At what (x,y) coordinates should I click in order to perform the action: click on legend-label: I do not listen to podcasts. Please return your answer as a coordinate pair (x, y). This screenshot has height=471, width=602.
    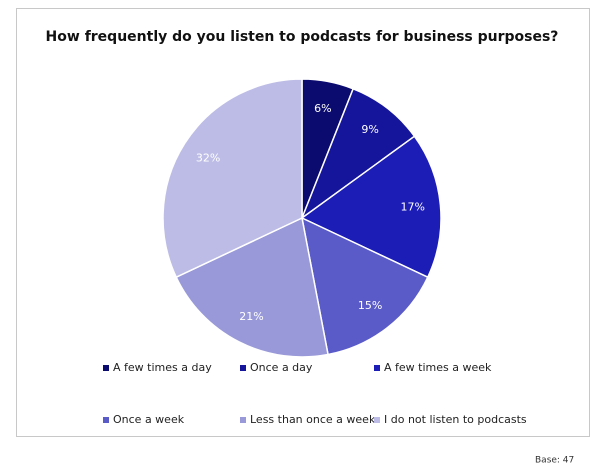
    Looking at the image, I should click on (455, 419).